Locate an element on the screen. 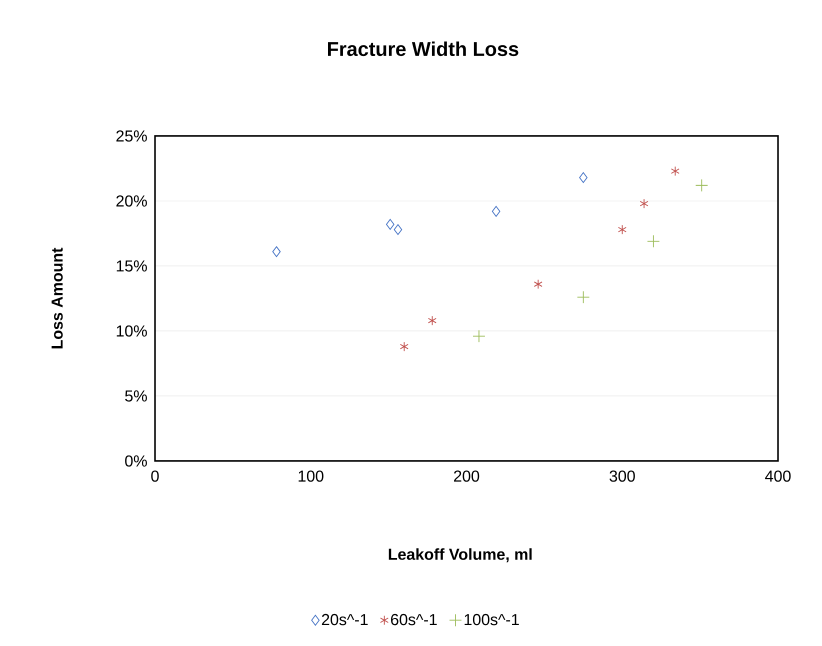 This screenshot has height=646, width=822. legend-label: 20s^-1 is located at coordinates (345, 620).